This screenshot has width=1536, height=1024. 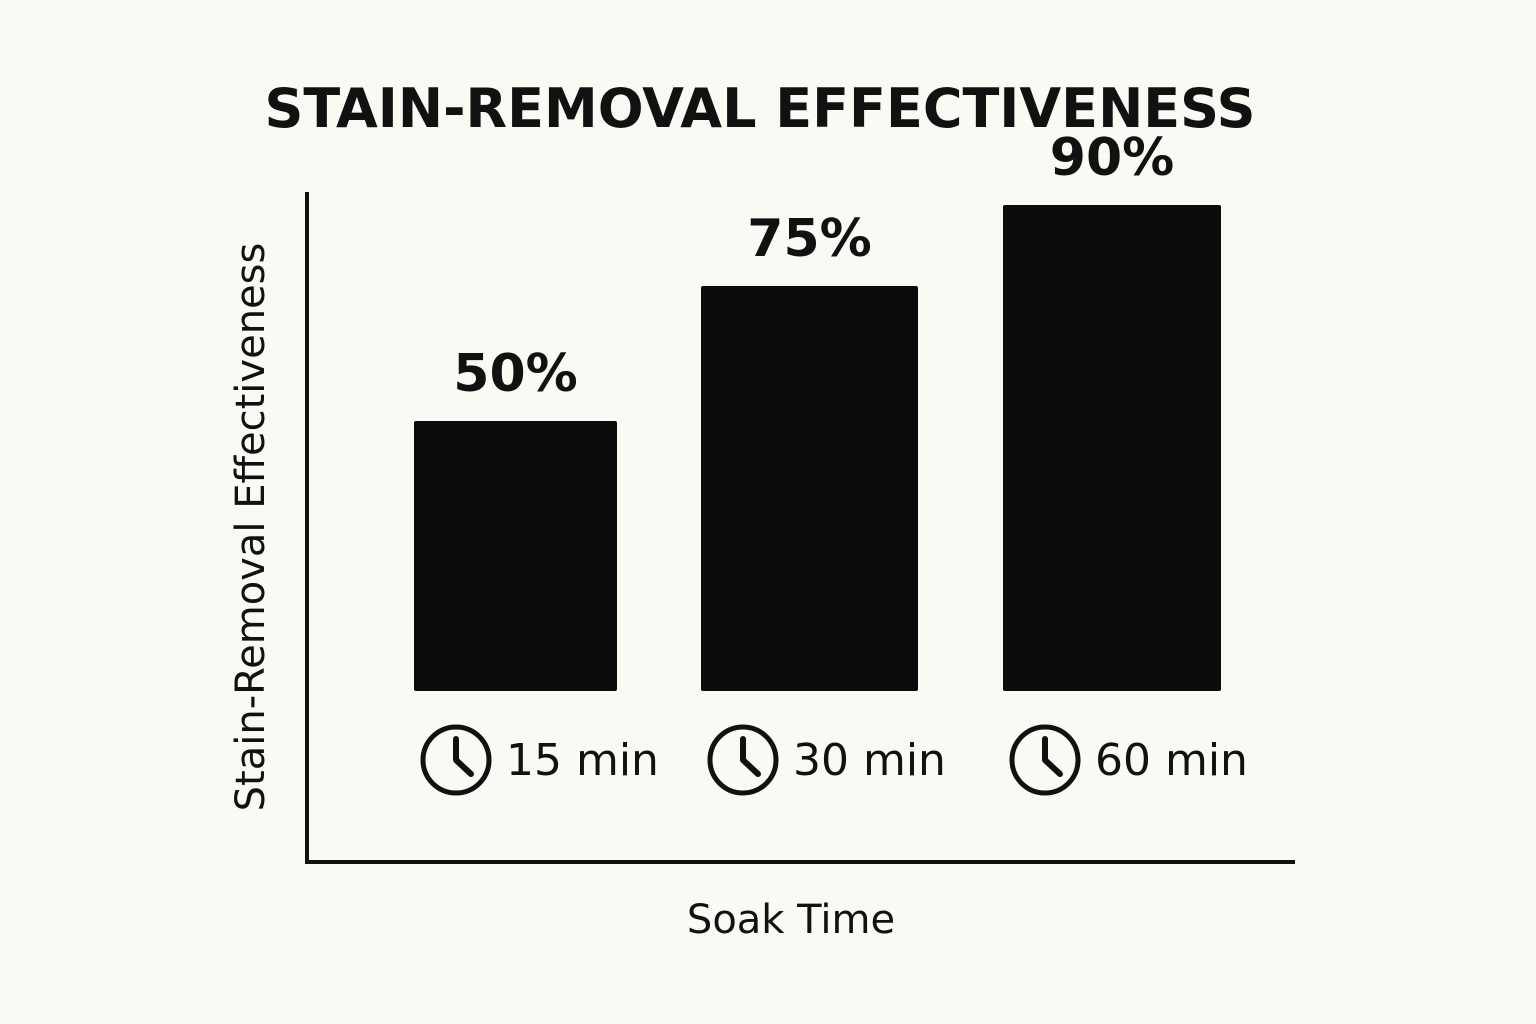 I want to click on x-tick-label-2: 60 min, so click(x=1171, y=760).